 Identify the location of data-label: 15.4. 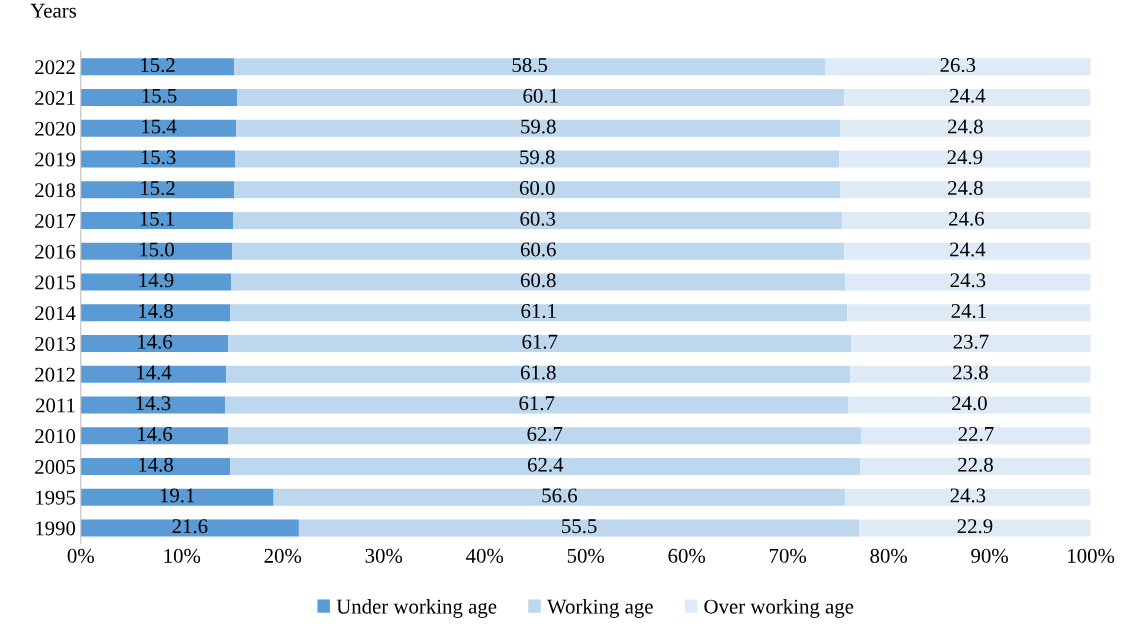
(159, 126).